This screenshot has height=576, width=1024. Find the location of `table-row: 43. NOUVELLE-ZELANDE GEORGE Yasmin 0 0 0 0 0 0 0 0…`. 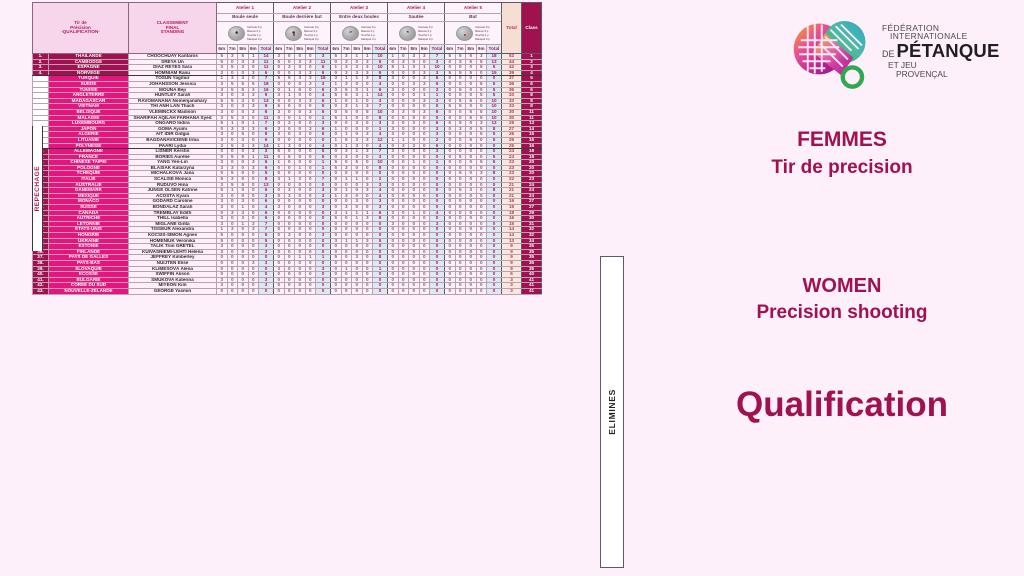

table-row: 43. NOUVELLE-ZELANDE GEORGE Yasmin 0 0 0 0 0 0 0 0… is located at coordinates (287, 291).